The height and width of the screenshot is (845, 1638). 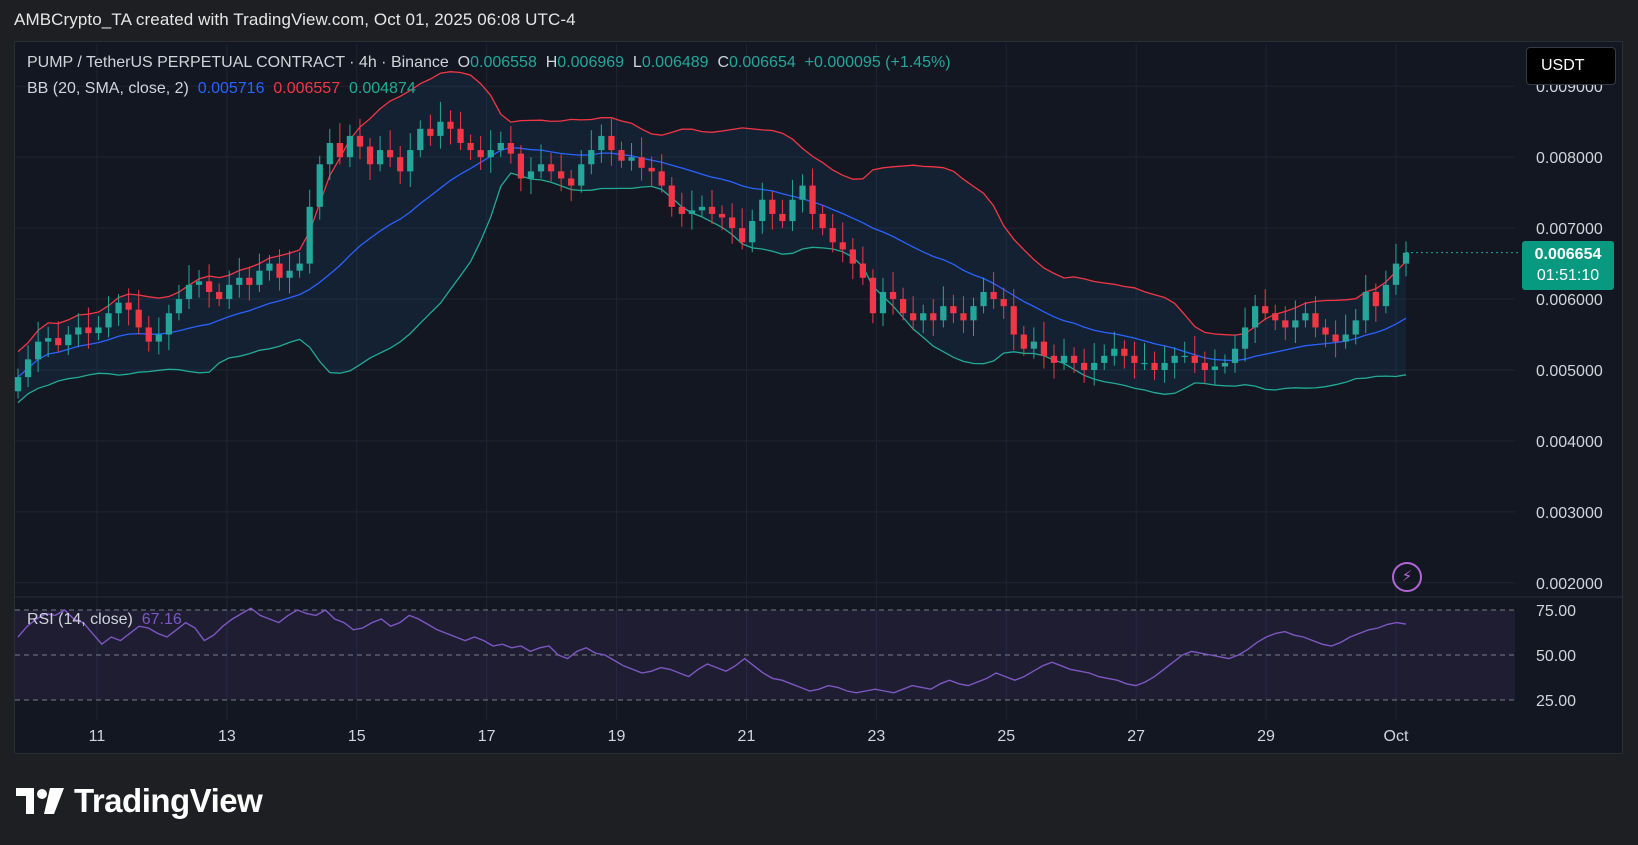 What do you see at coordinates (1569, 513) in the screenshot?
I see `price-tick-label: 0.003000` at bounding box center [1569, 513].